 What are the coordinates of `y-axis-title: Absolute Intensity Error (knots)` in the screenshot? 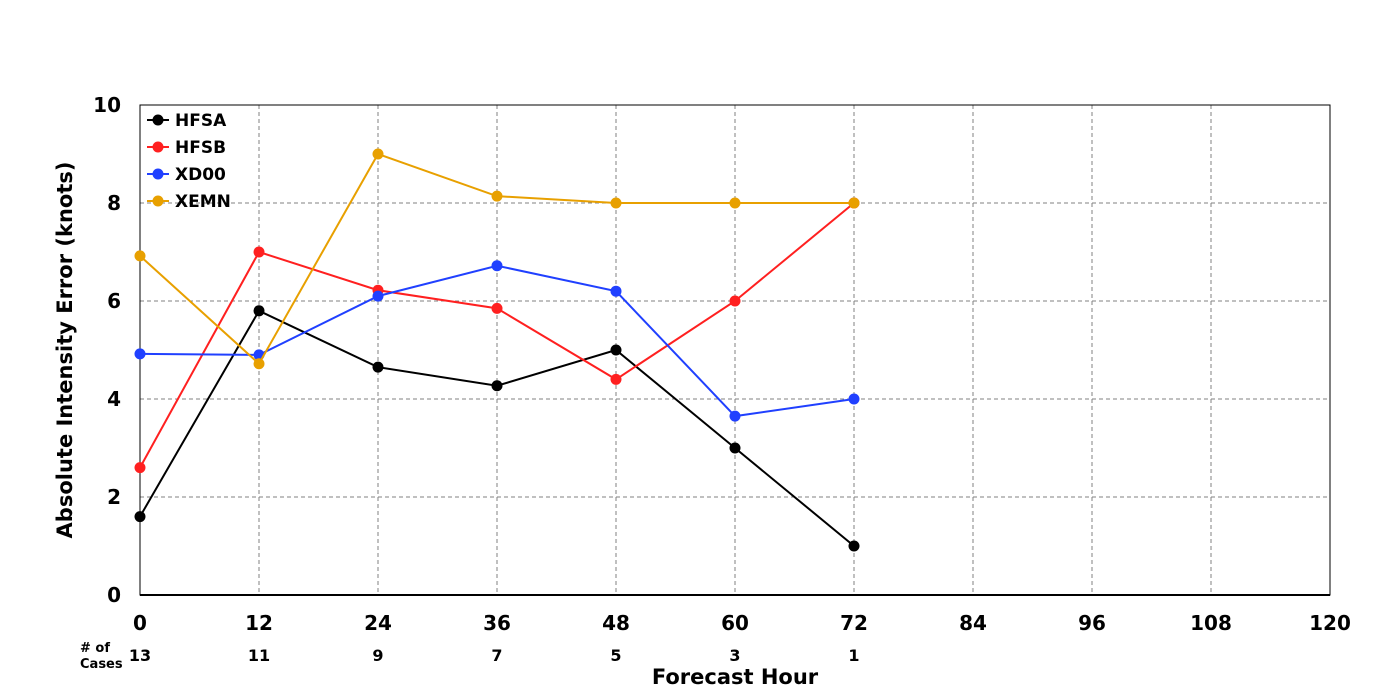 It's located at (65, 350).